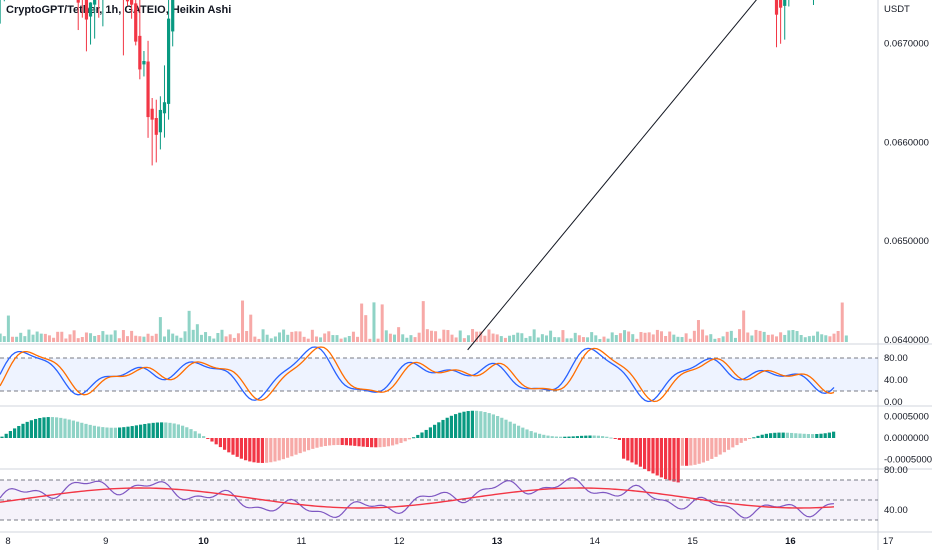 The height and width of the screenshot is (550, 932). What do you see at coordinates (906, 142) in the screenshot?
I see `price-tick-label: 0.0660000` at bounding box center [906, 142].